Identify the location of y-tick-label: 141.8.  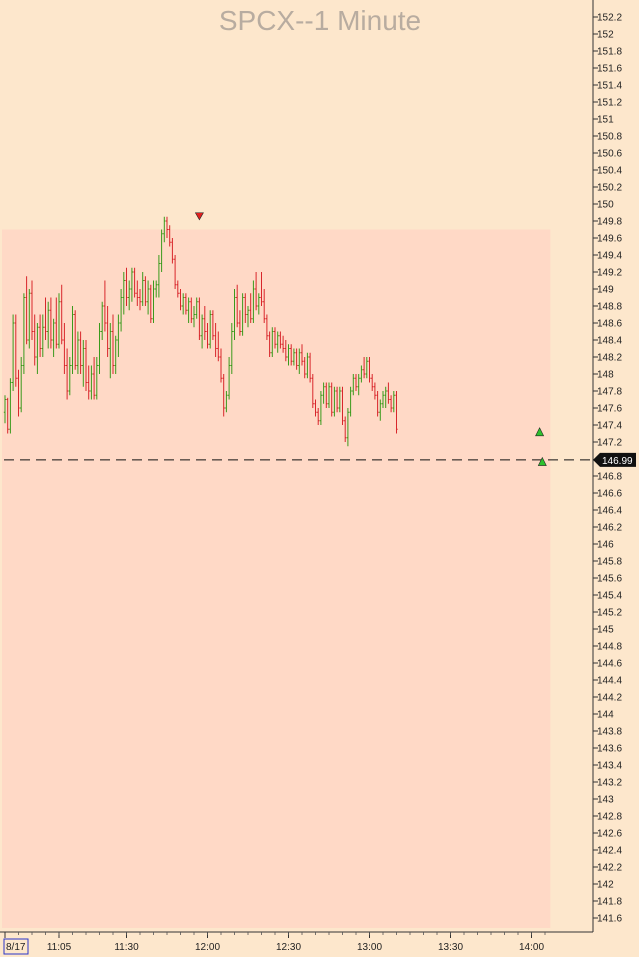
(609, 902).